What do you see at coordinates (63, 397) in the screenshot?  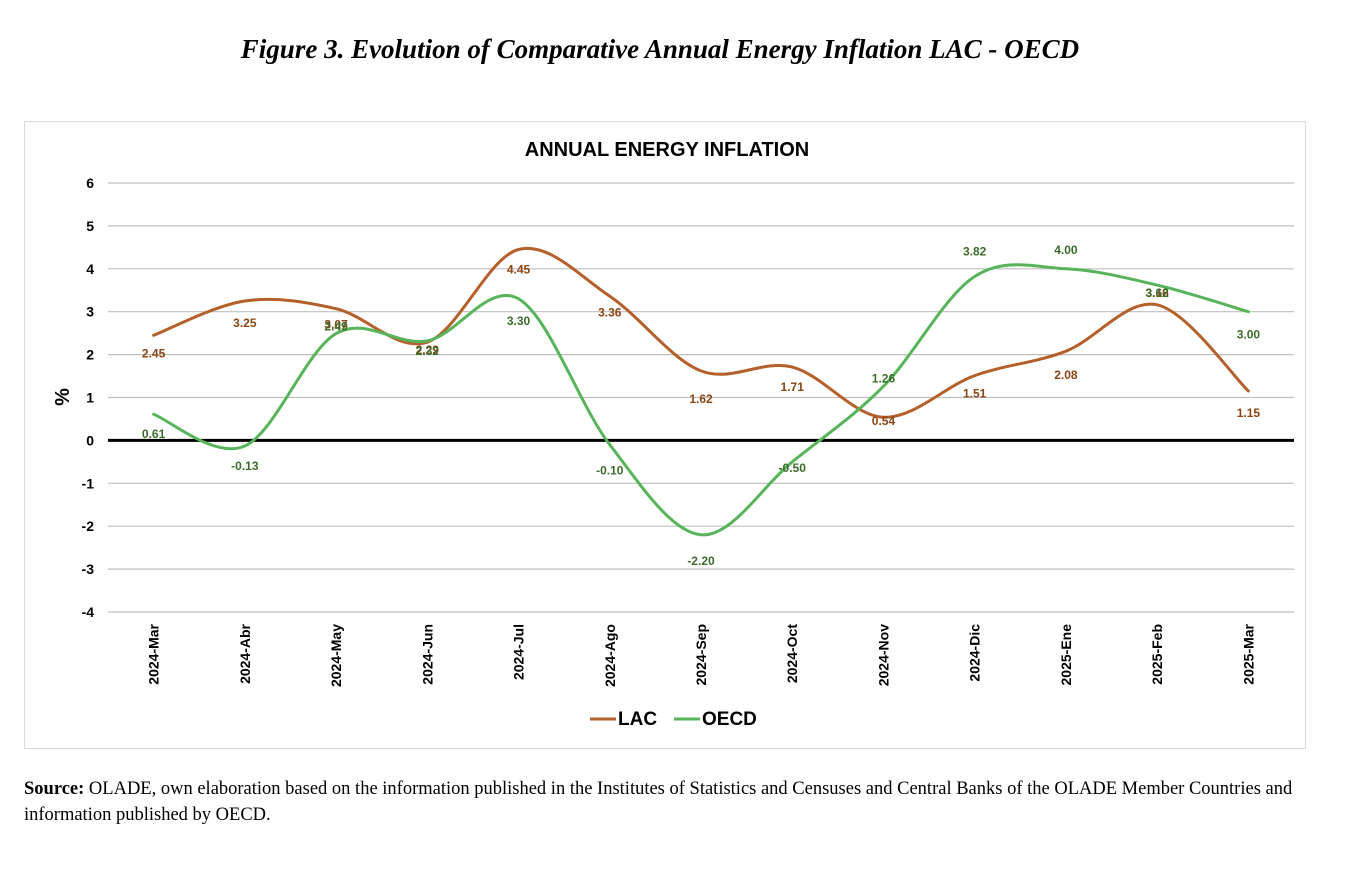 I see `y-axis-label: %` at bounding box center [63, 397].